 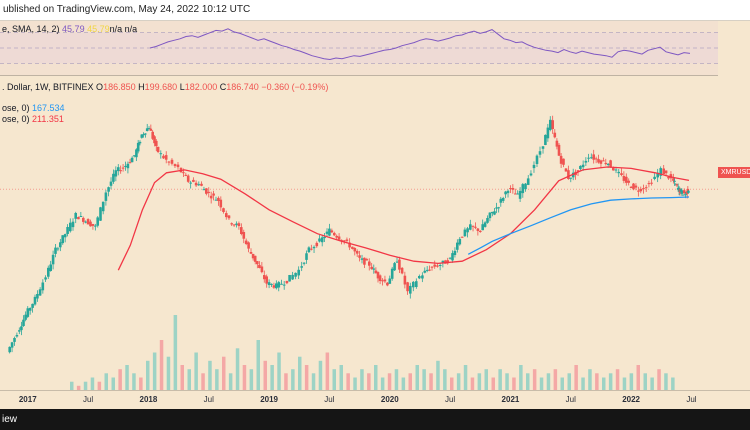 What do you see at coordinates (510, 399) in the screenshot?
I see `time-axis-label: 2021` at bounding box center [510, 399].